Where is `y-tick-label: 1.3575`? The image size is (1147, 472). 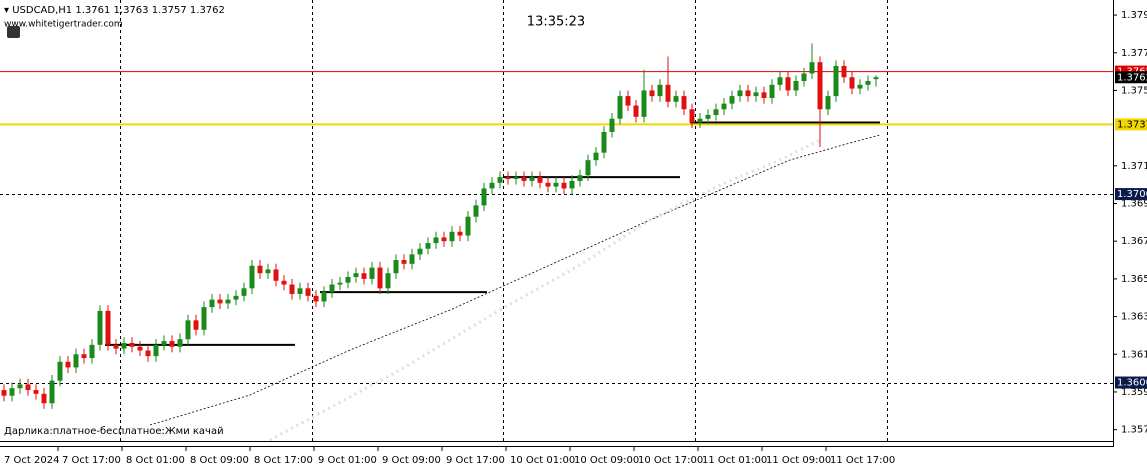 y-tick-label: 1.3575 is located at coordinates (1134, 430).